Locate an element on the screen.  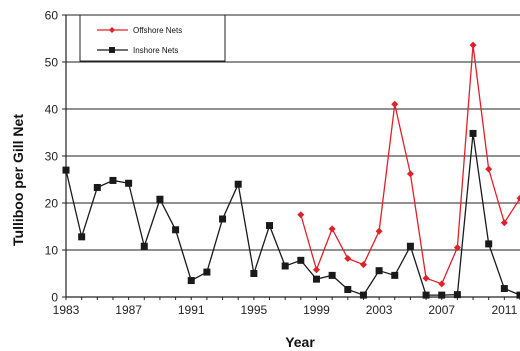
x-tick-label: 1995 is located at coordinates (254, 310).